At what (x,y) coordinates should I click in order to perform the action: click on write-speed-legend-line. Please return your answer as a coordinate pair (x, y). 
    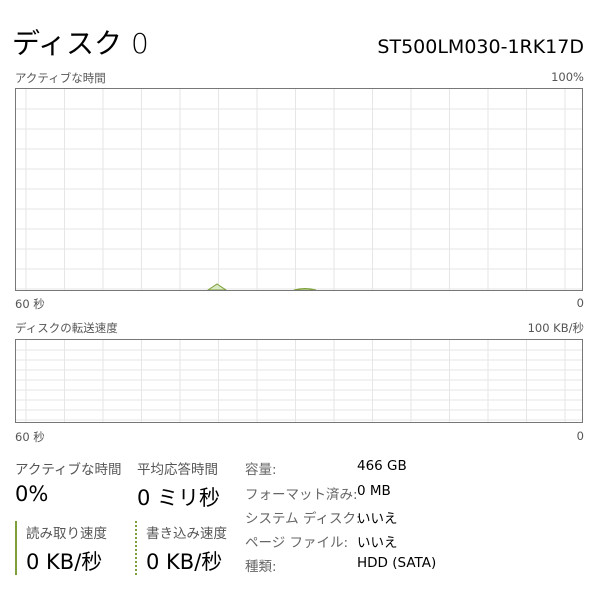
    Looking at the image, I should click on (136, 548).